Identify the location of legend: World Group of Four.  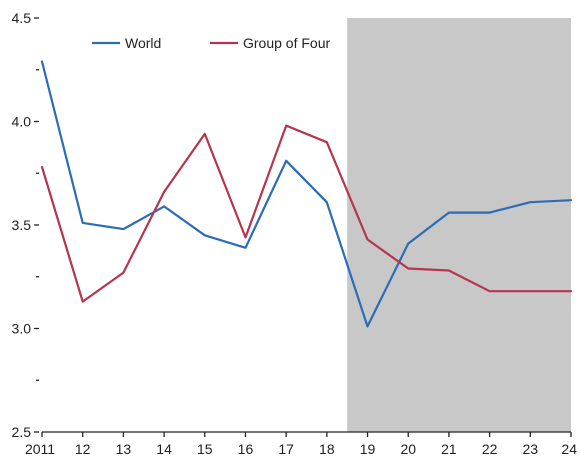
(211, 43).